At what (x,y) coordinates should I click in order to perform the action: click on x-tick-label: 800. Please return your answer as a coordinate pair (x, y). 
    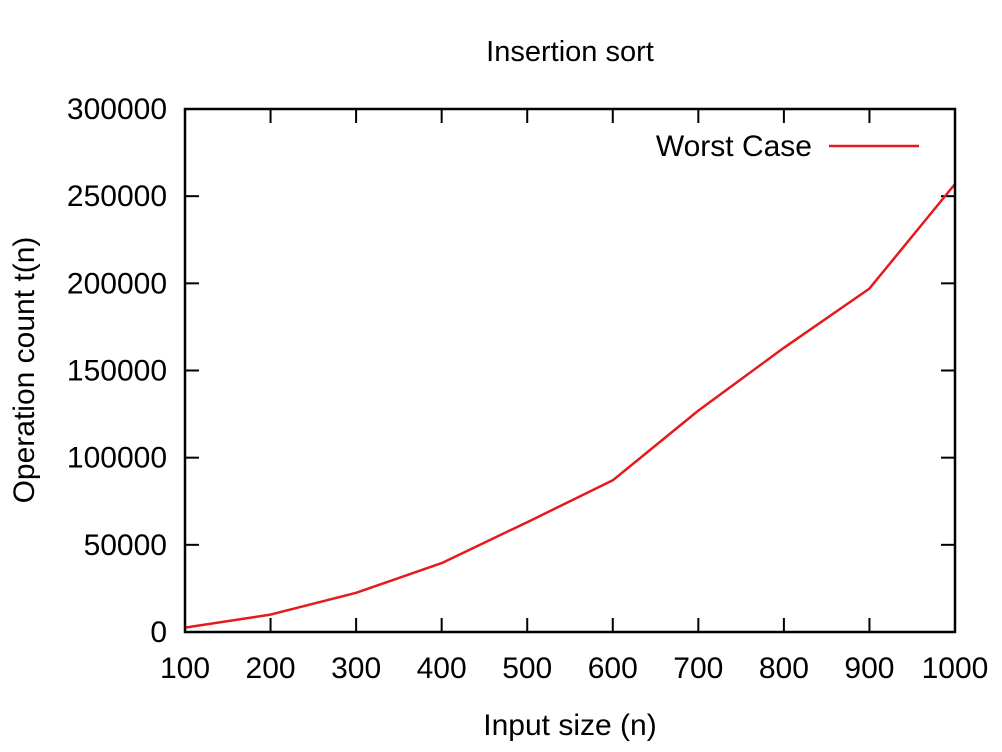
    Looking at the image, I should click on (784, 668).